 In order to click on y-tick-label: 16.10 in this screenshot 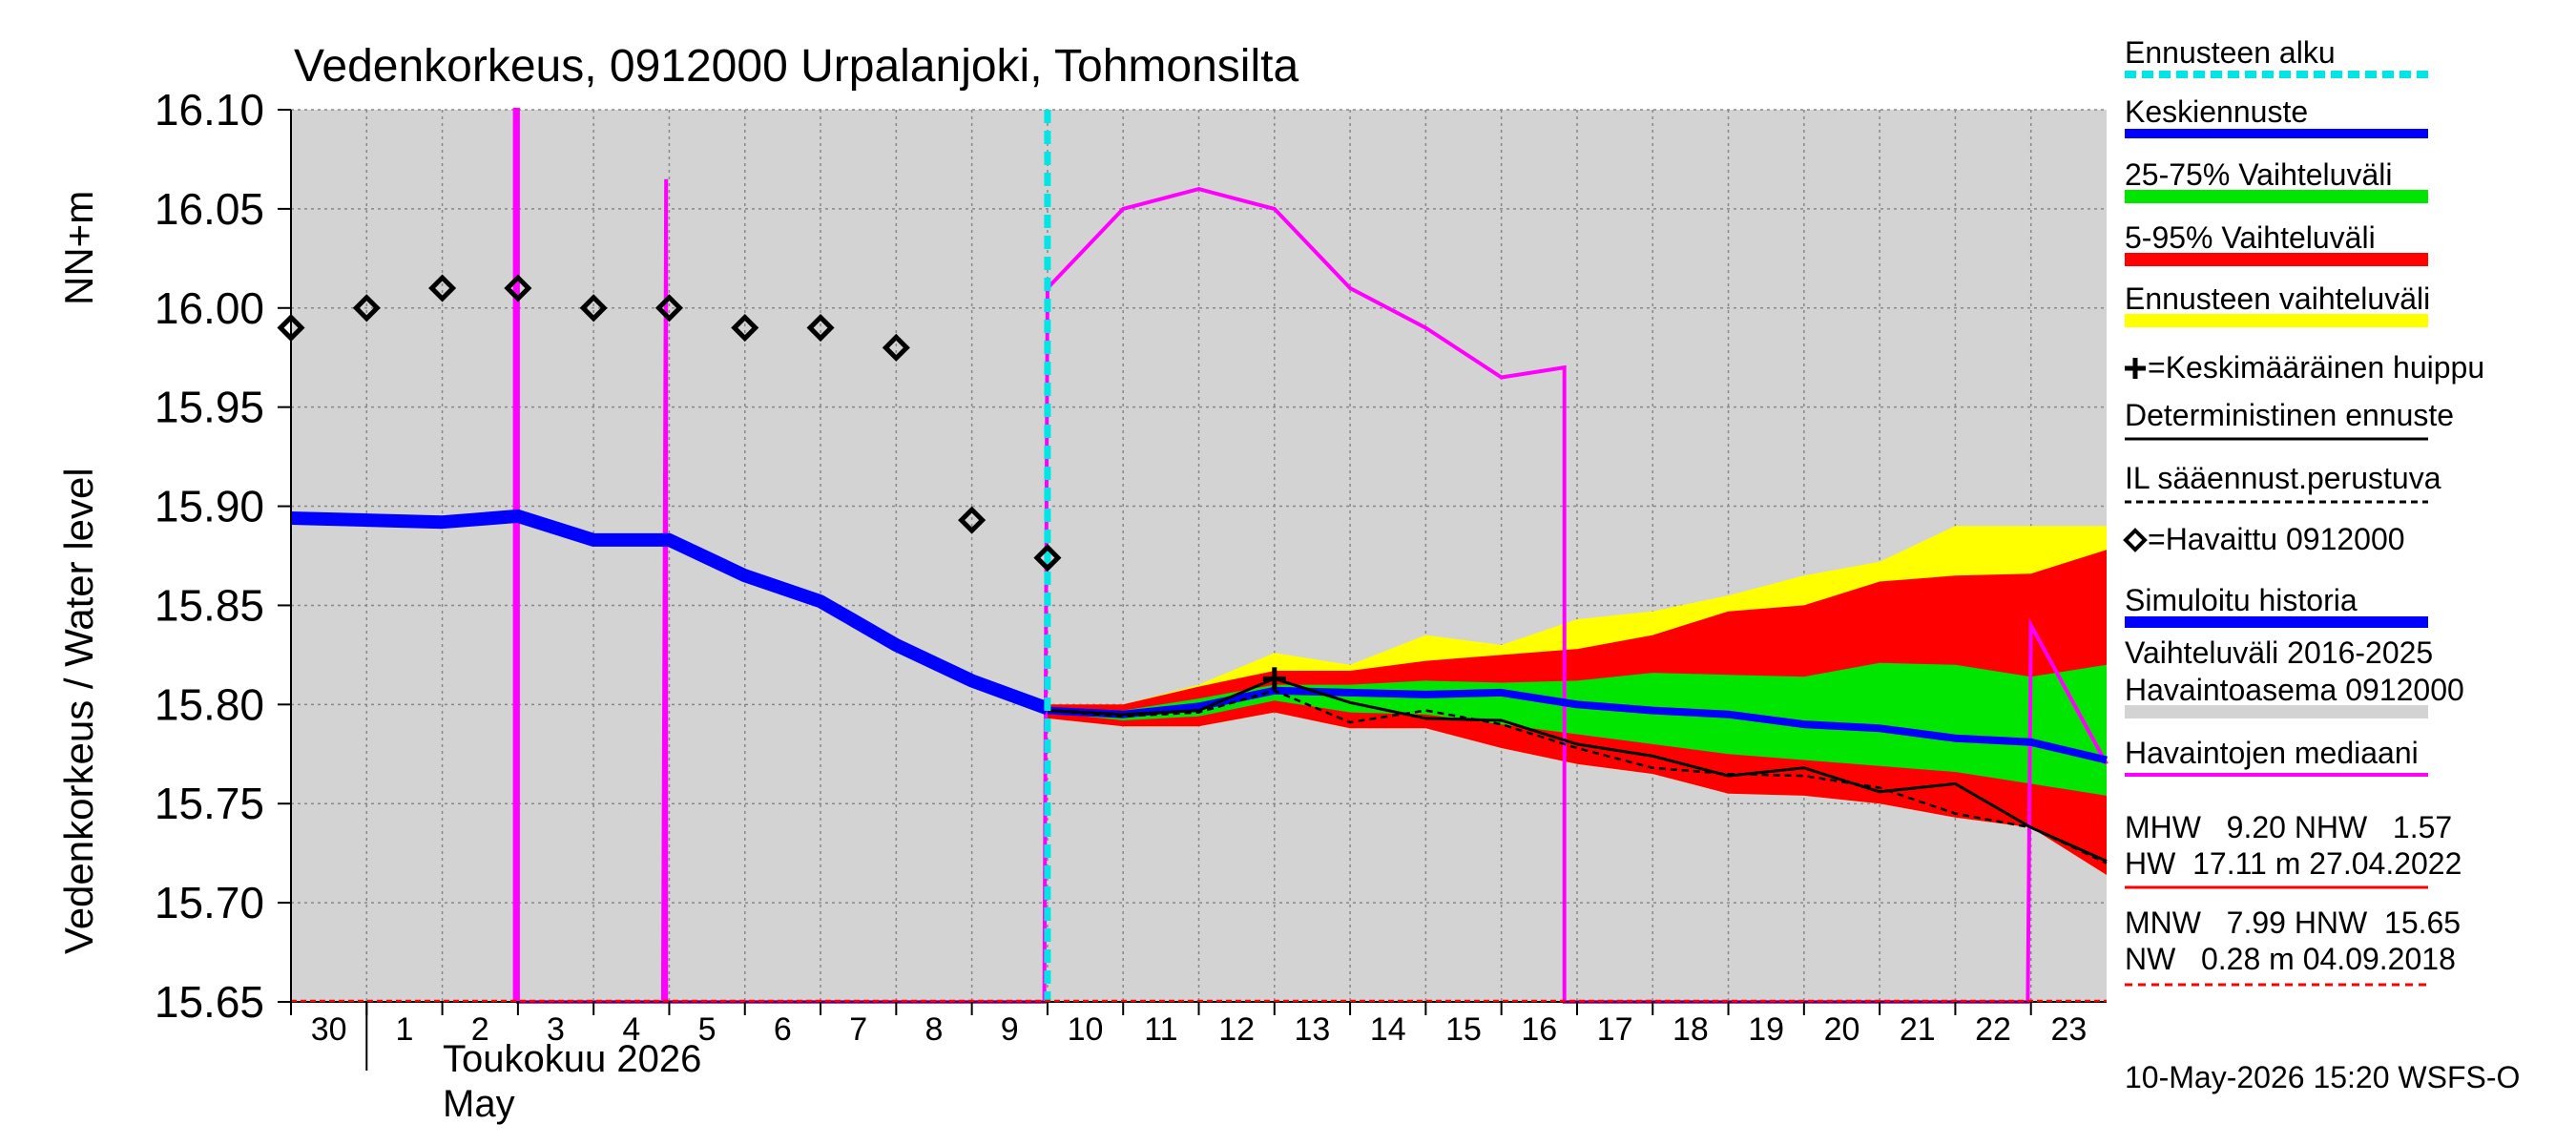, I will do `click(209, 110)`.